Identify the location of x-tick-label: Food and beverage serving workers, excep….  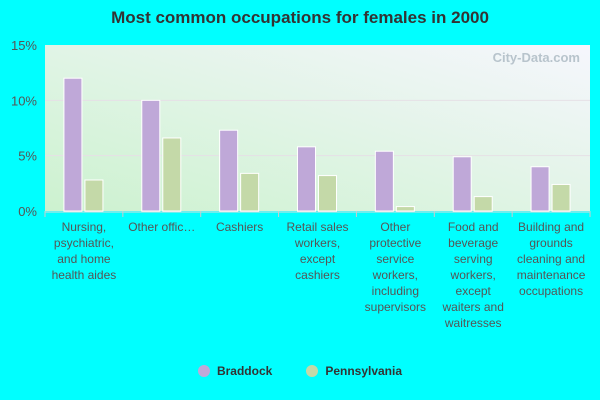
(473, 275).